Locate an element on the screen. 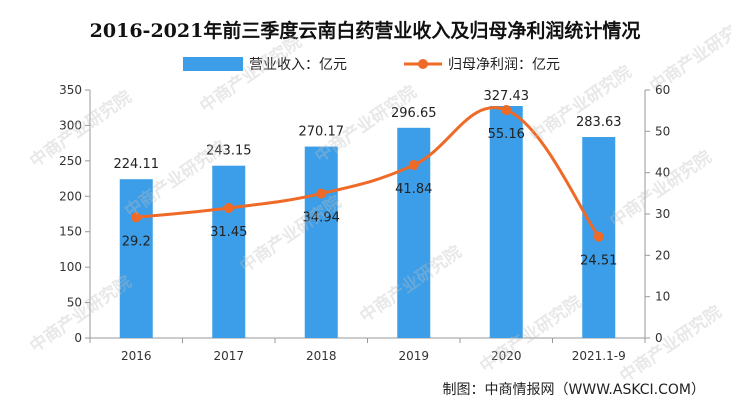  x-tick-label: 2019 is located at coordinates (413, 356).